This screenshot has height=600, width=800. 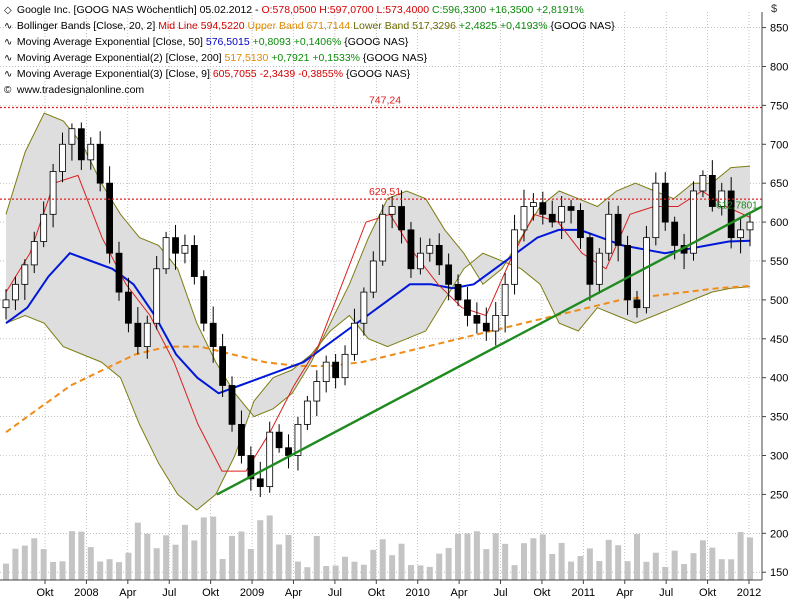 I want to click on volume-bars, so click(x=378, y=547).